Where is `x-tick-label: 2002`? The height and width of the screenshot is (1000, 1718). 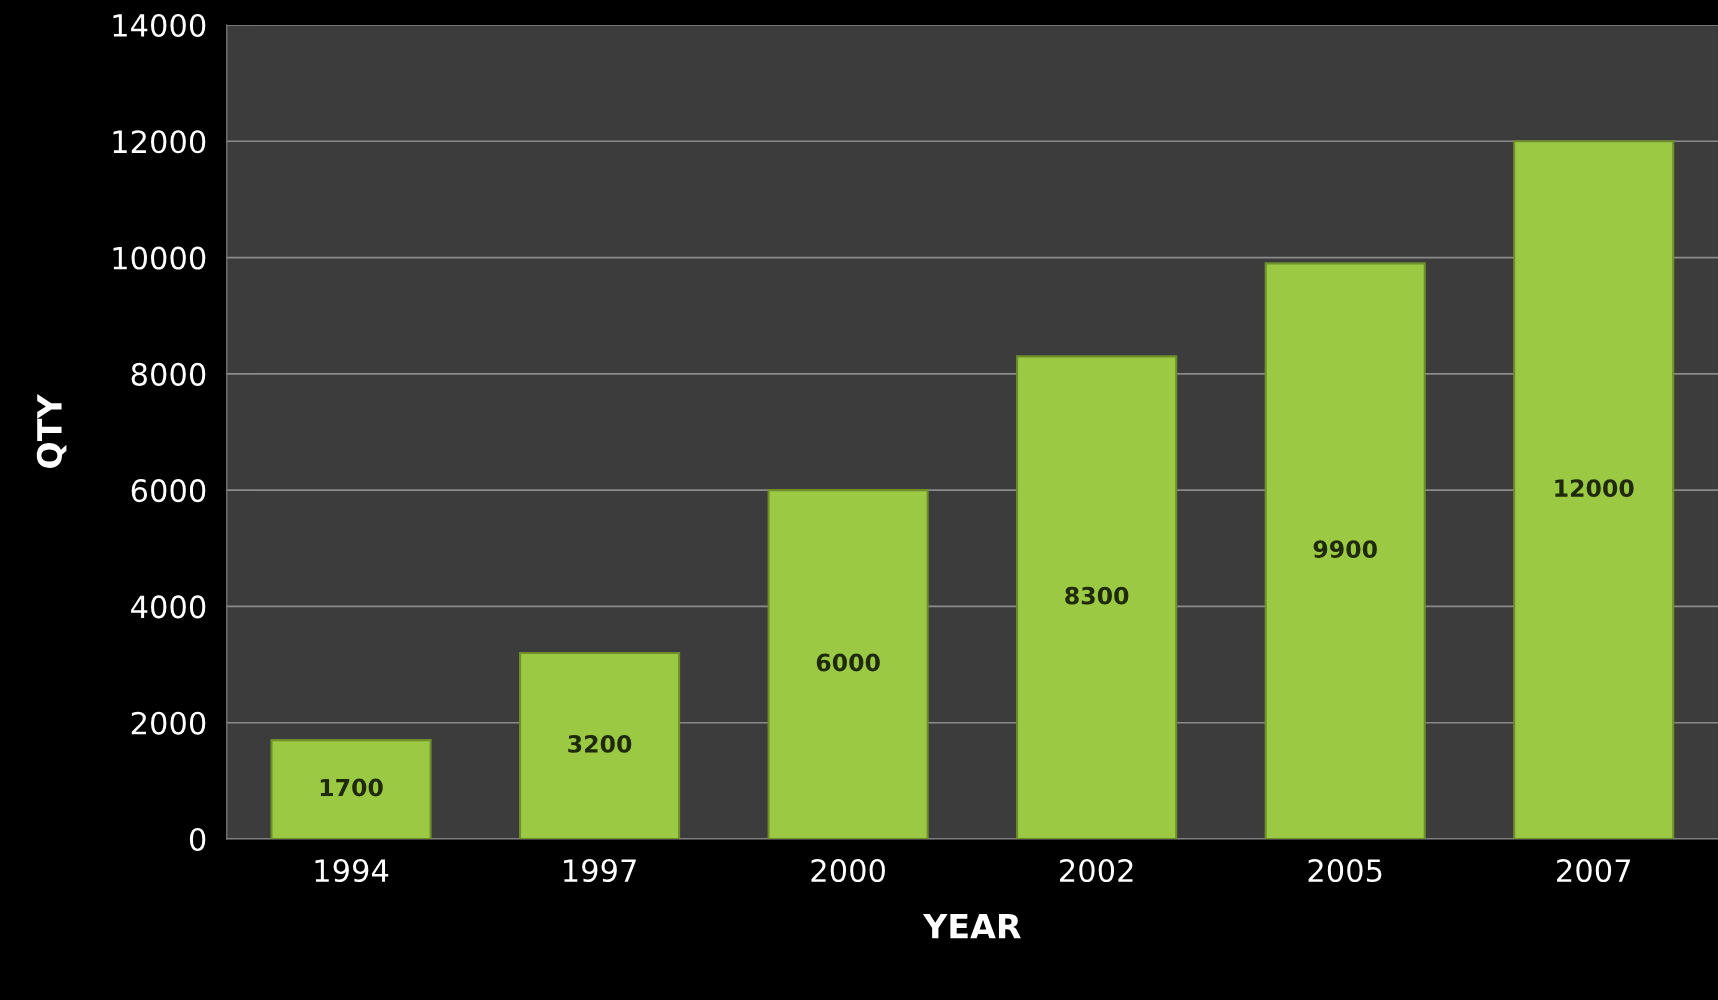 x-tick-label: 2002 is located at coordinates (1096, 870).